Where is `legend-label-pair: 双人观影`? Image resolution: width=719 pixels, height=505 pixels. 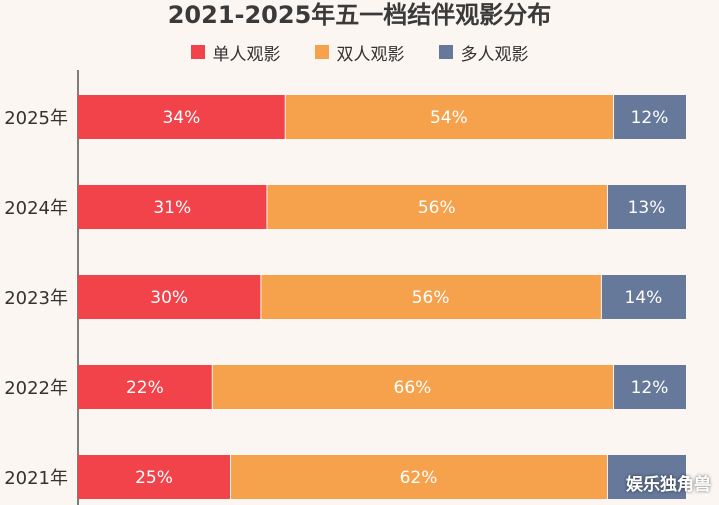 legend-label-pair: 双人观影 is located at coordinates (370, 54).